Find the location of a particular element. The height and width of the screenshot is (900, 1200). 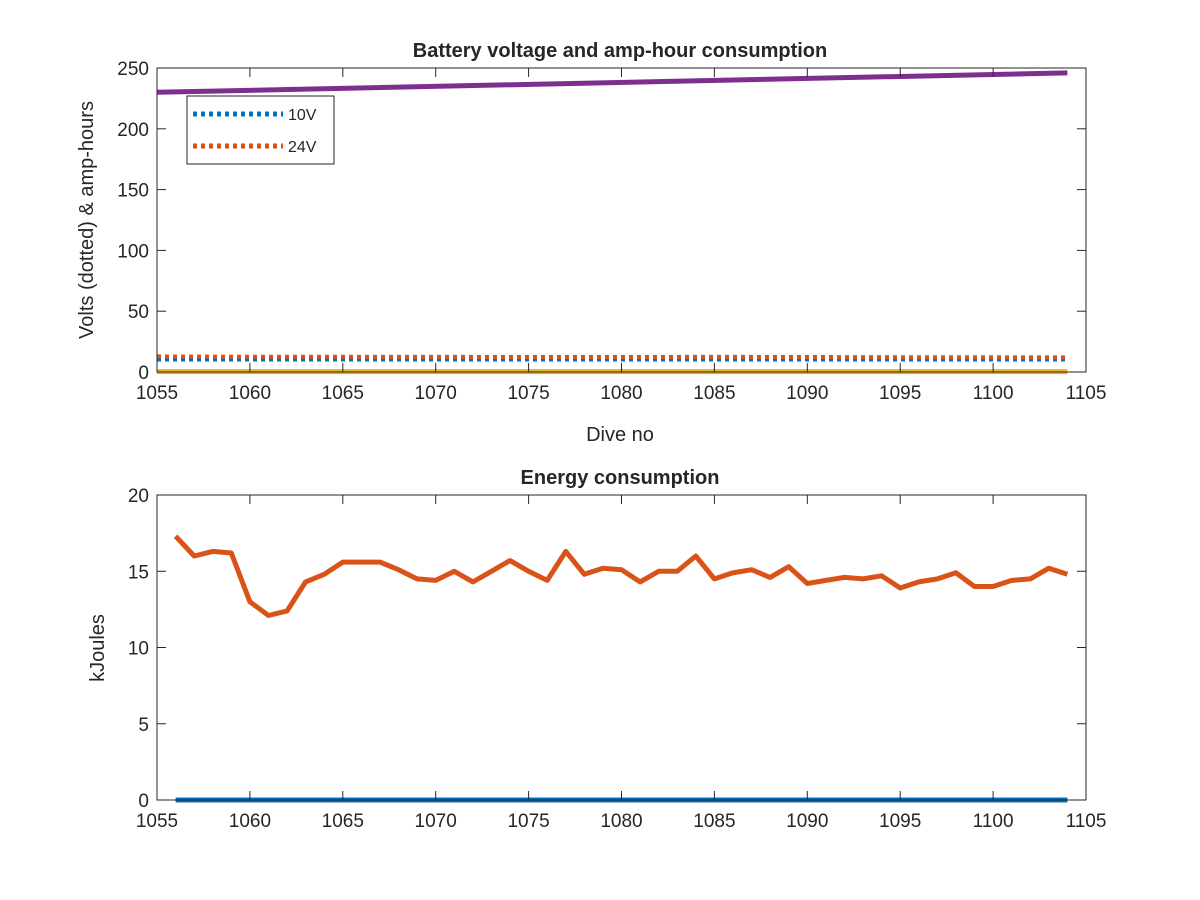

c1-y-tick-label: 50 is located at coordinates (138, 312).